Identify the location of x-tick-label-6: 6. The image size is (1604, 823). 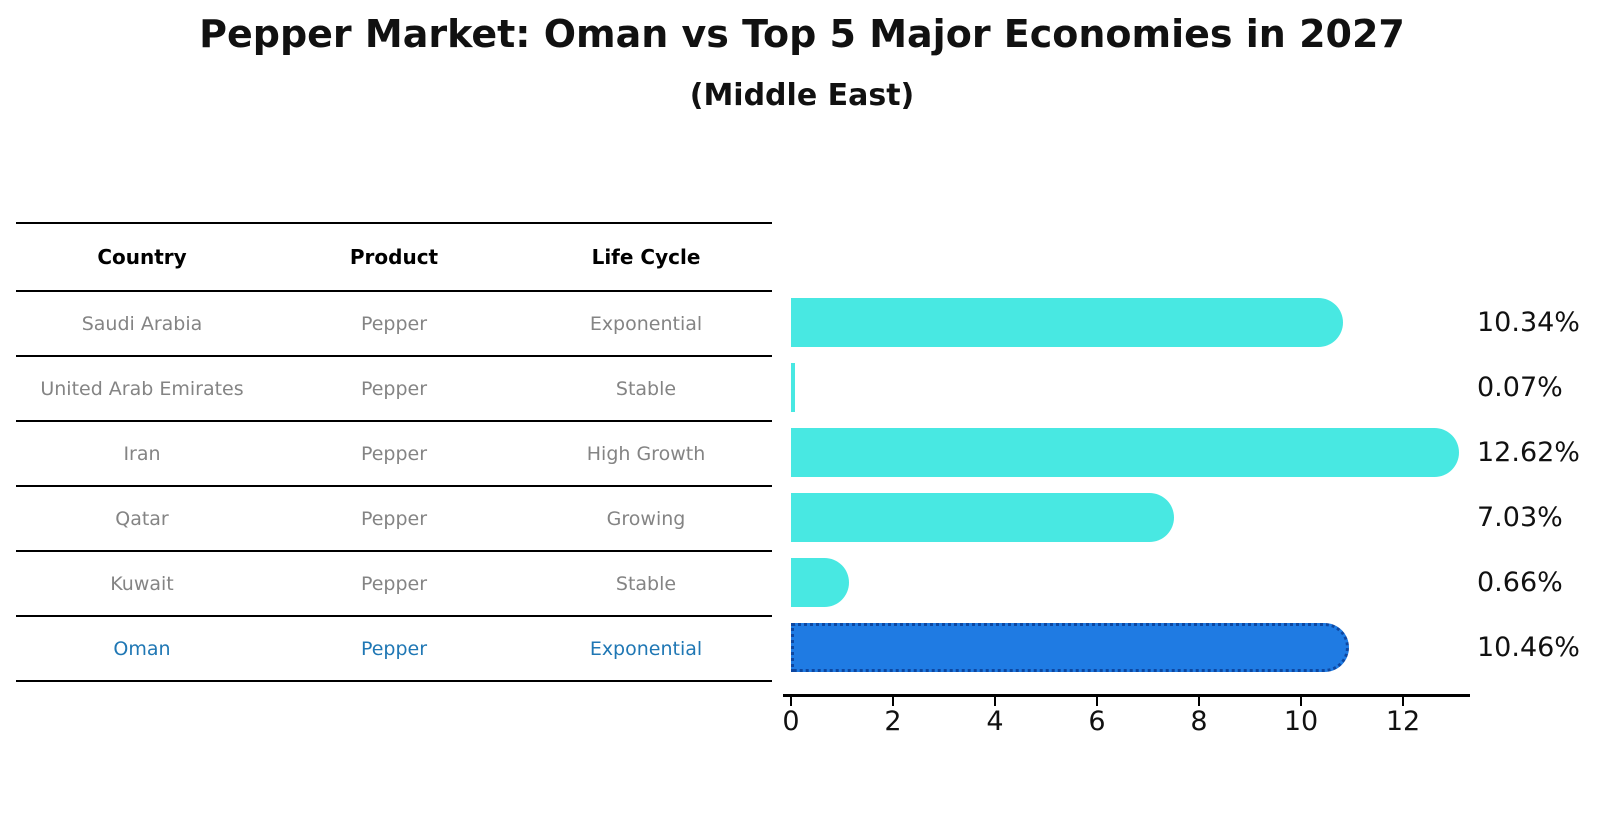
(1097, 721).